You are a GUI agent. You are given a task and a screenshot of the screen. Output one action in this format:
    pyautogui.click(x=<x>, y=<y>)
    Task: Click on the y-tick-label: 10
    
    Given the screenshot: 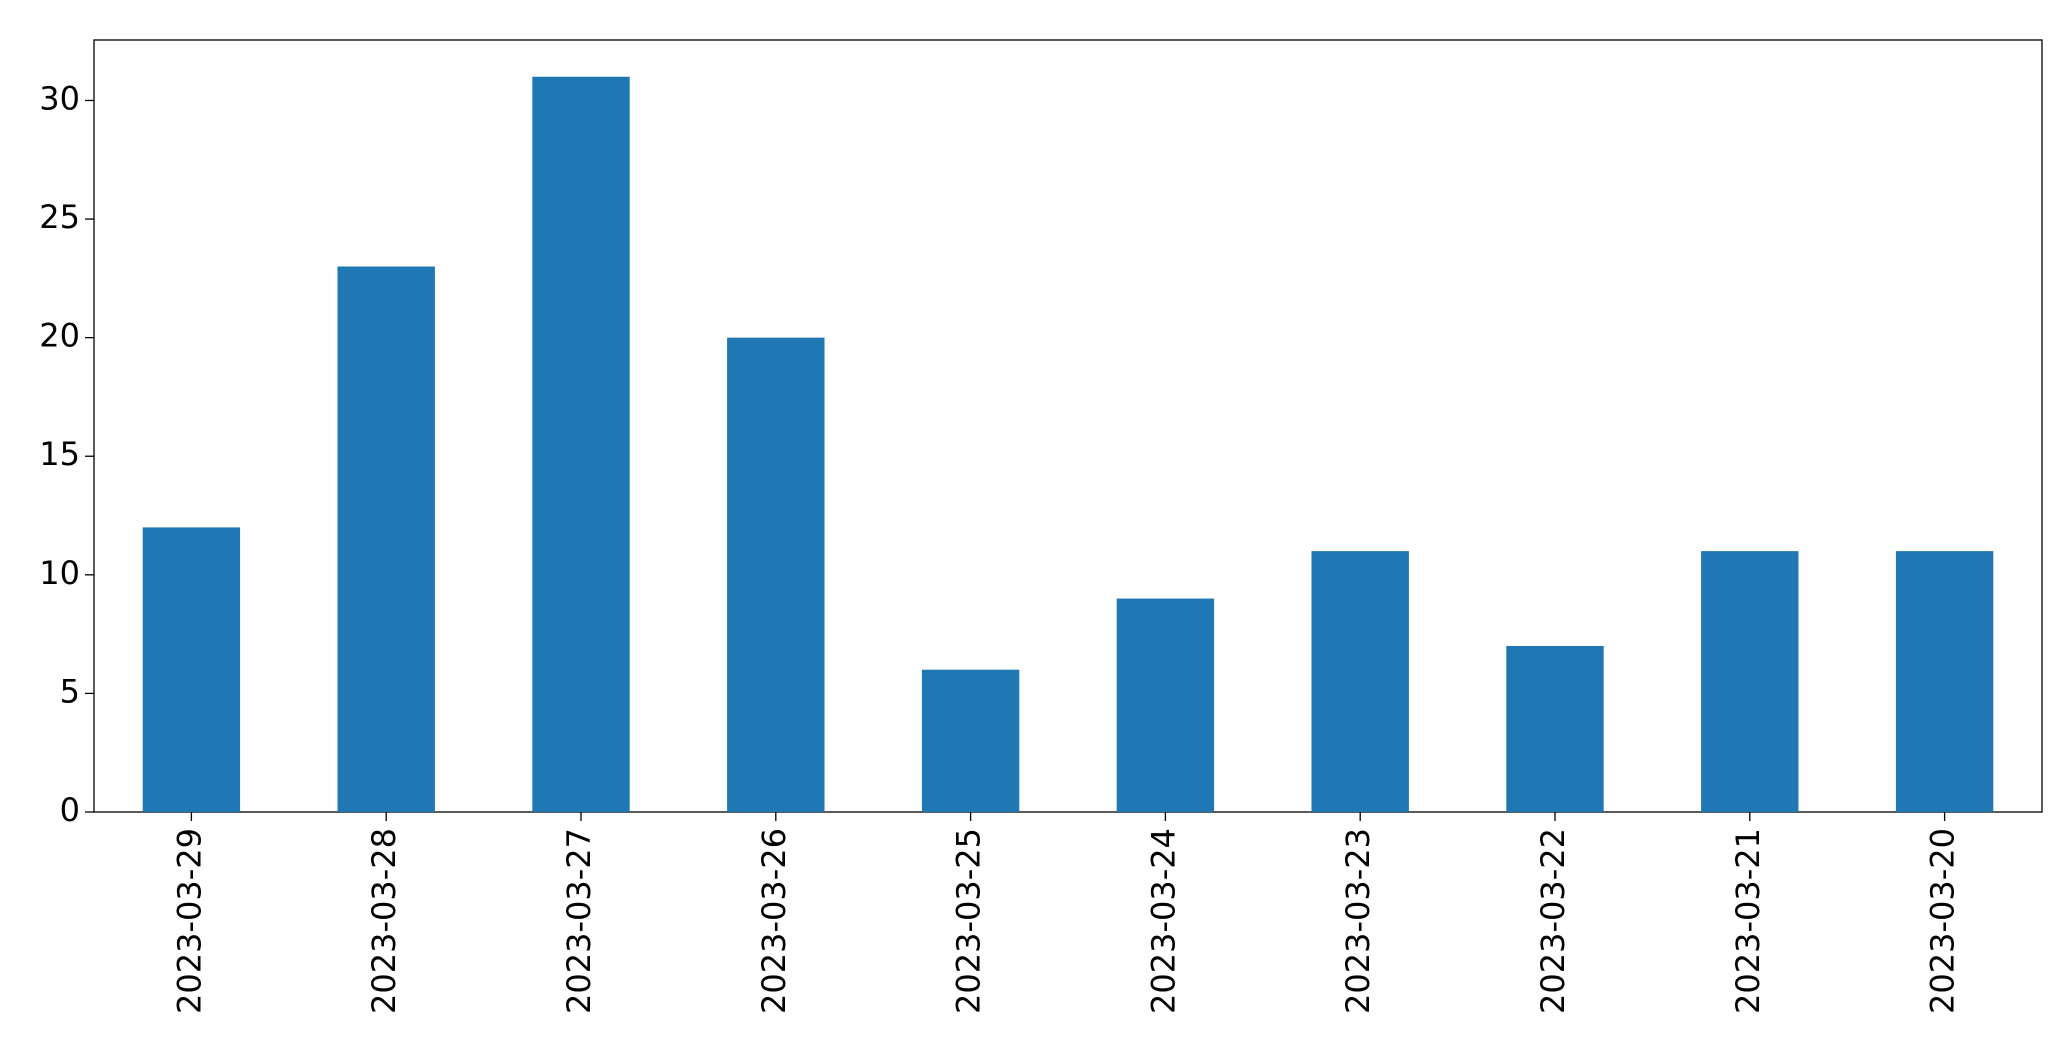 What is the action you would take?
    pyautogui.click(x=59, y=573)
    